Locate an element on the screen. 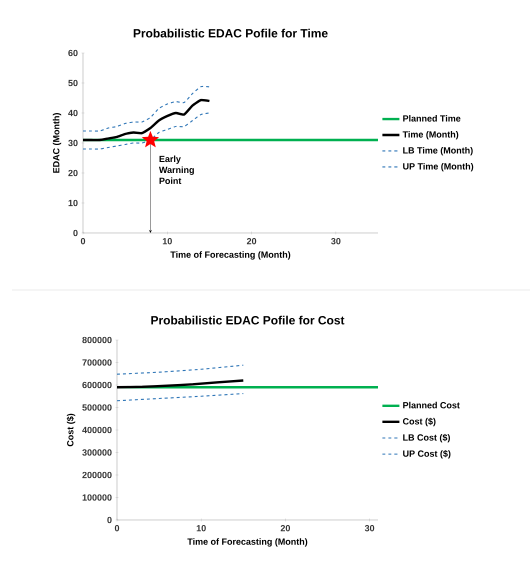  chart-title: Probabilistic EDAC Pofile for Cost is located at coordinates (247, 320).